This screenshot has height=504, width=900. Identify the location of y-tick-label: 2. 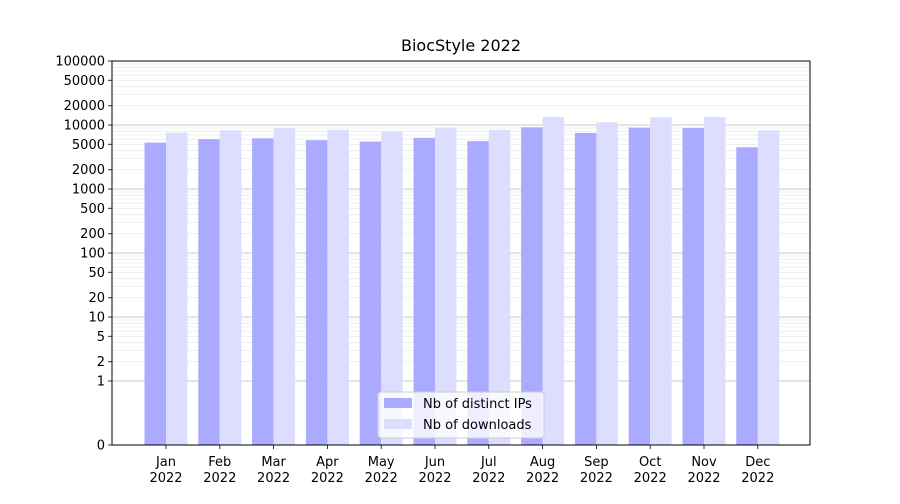
(101, 362).